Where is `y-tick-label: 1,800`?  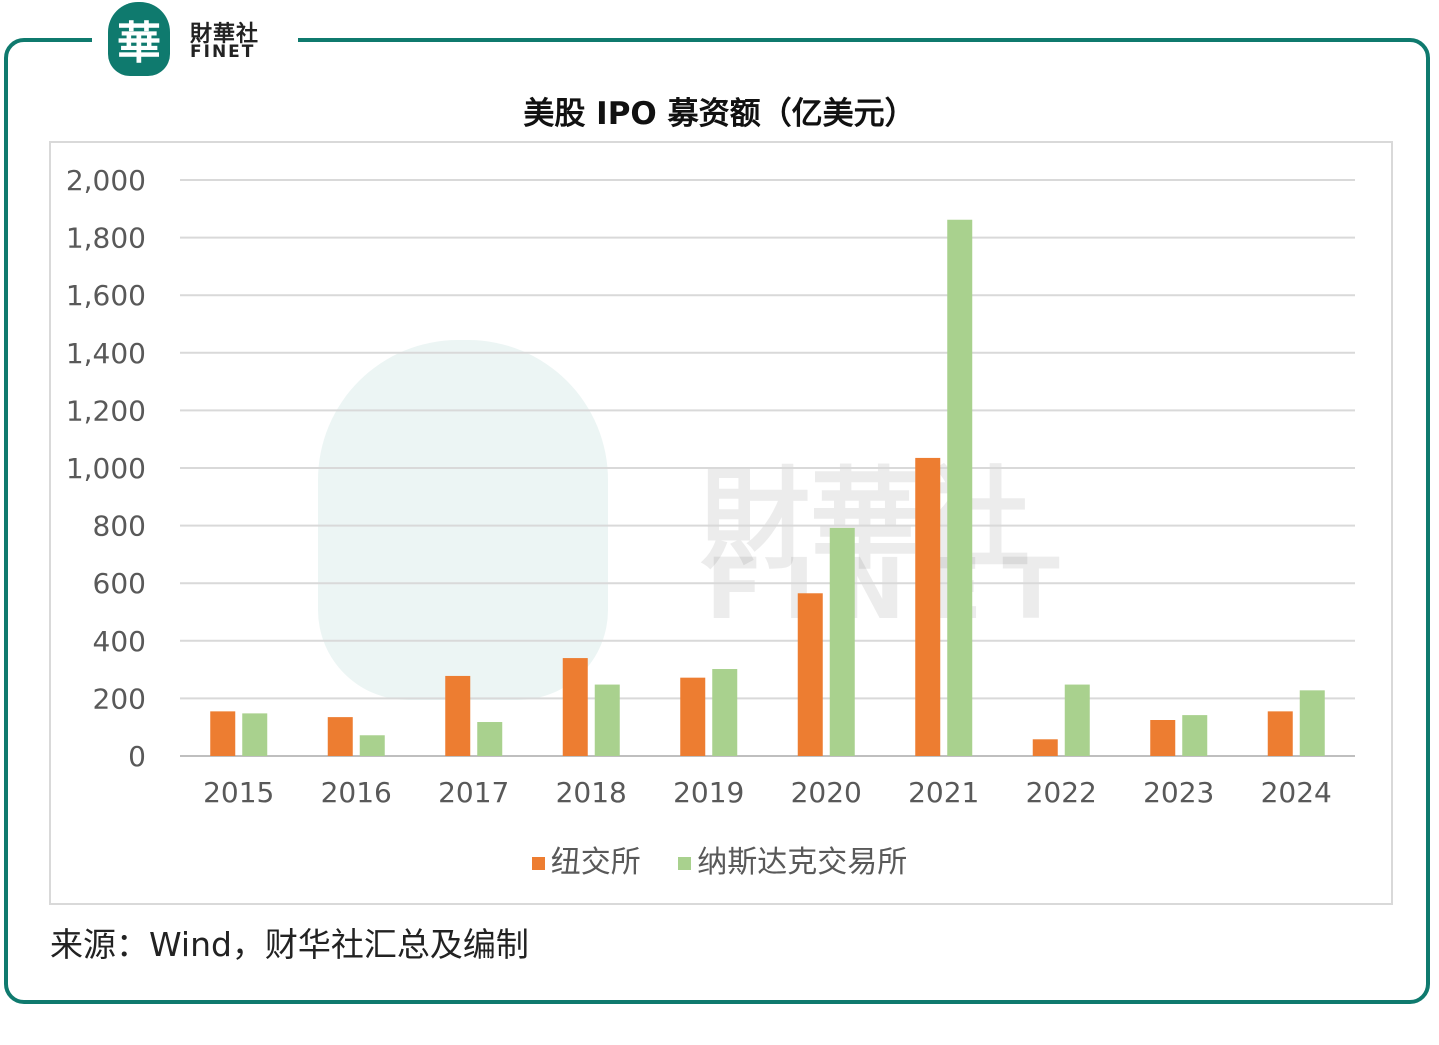
y-tick-label: 1,800 is located at coordinates (106, 238).